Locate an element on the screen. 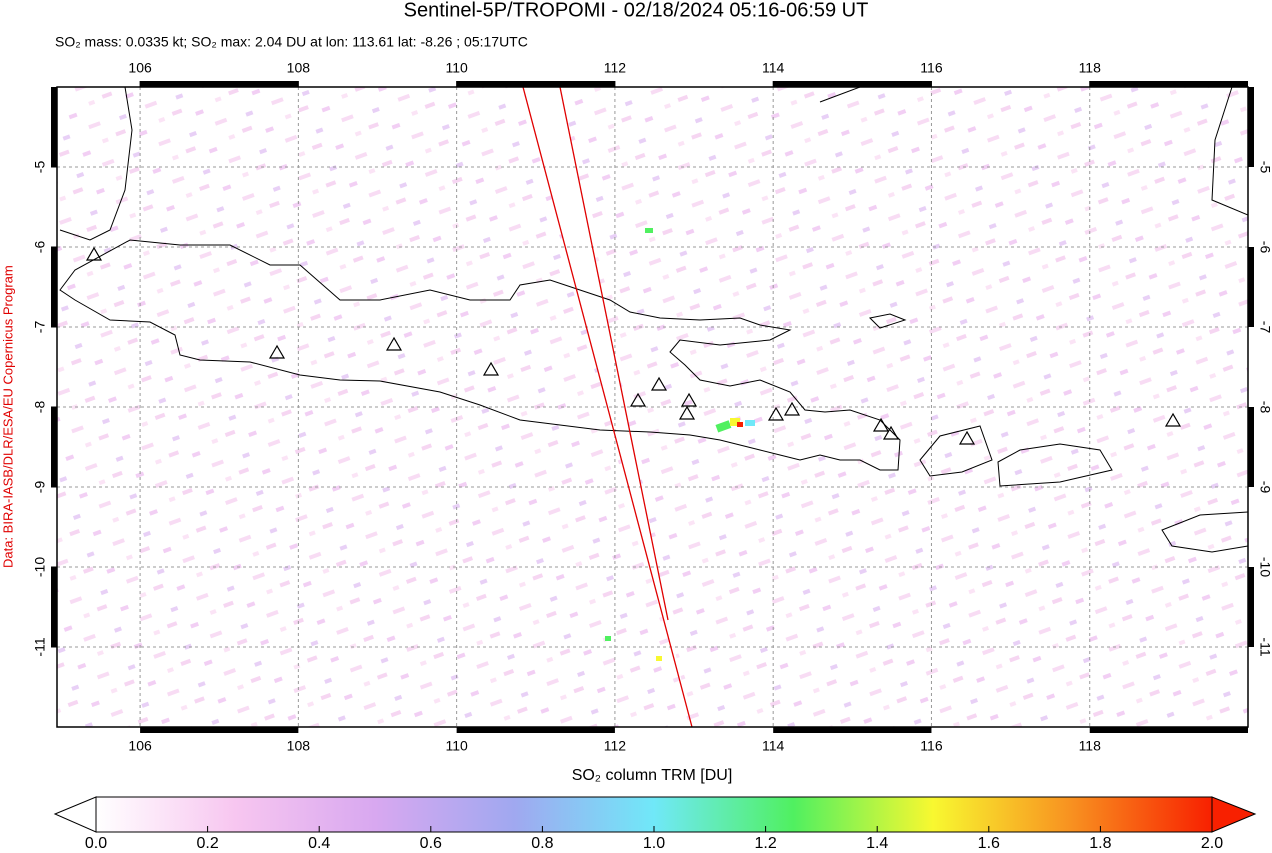  colorbar-tick-label: 0.4 is located at coordinates (319, 843).